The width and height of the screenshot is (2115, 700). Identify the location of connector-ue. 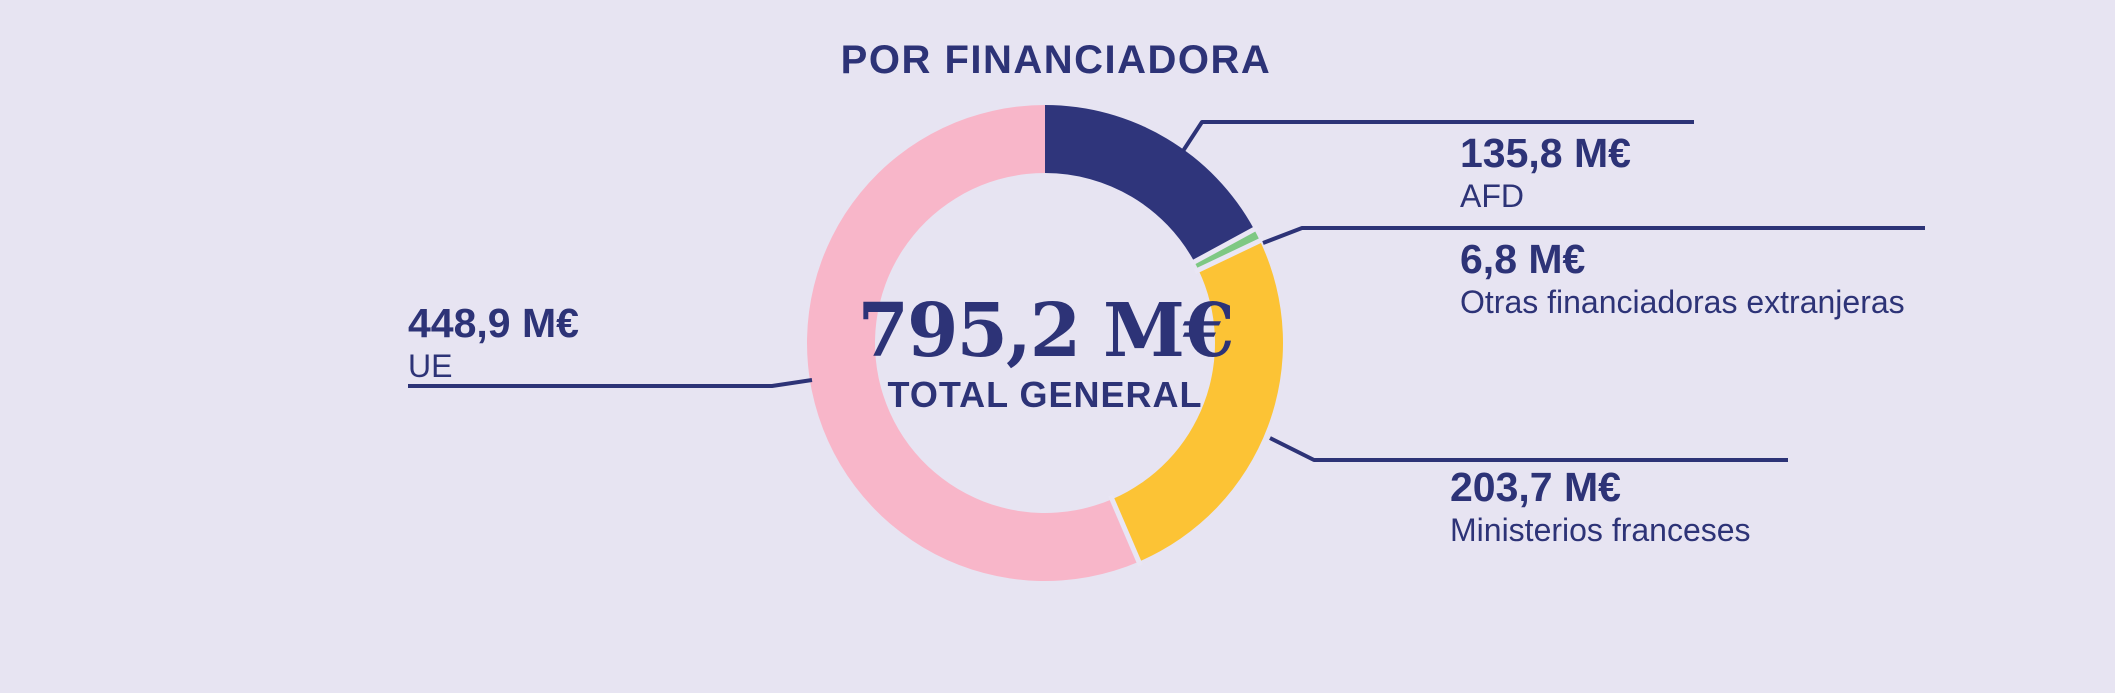
(610, 383).